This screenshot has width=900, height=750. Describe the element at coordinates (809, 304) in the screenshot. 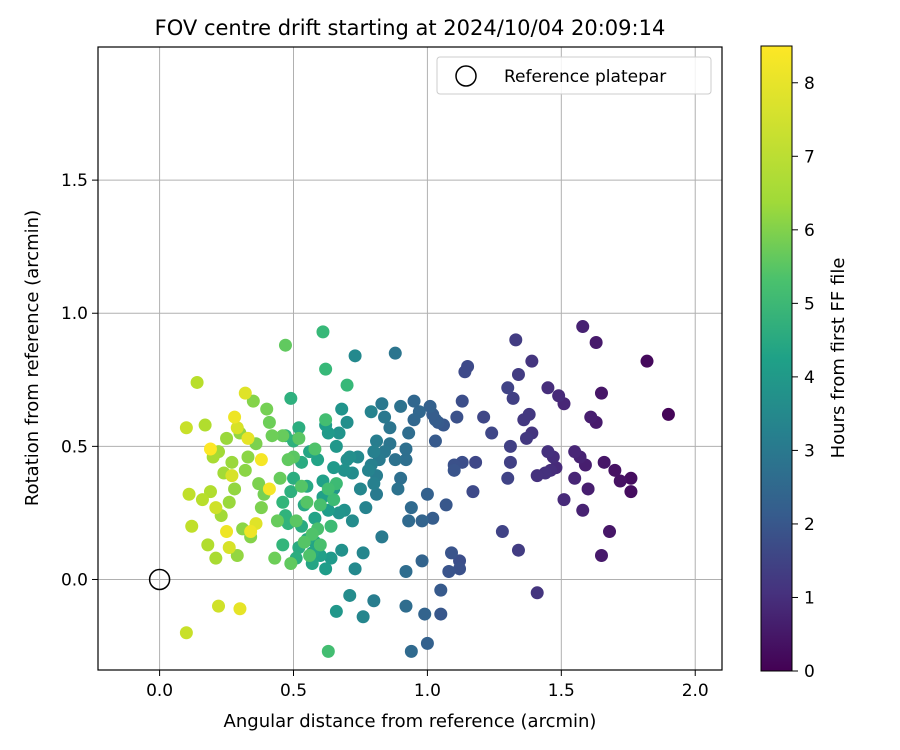

I see `colorbar-tick-label: 5` at that location.